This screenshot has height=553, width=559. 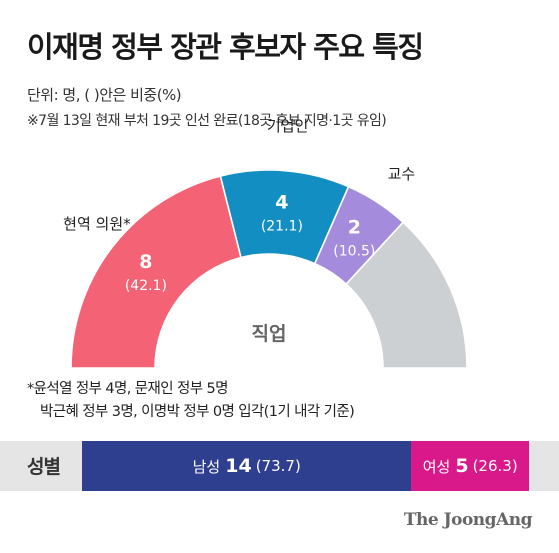 What do you see at coordinates (207, 121) in the screenshot?
I see `status-note: ※7월 13일 현재 부처 19곳 인선 완료(18곳 후보 지명·1곳 유임)` at bounding box center [207, 121].